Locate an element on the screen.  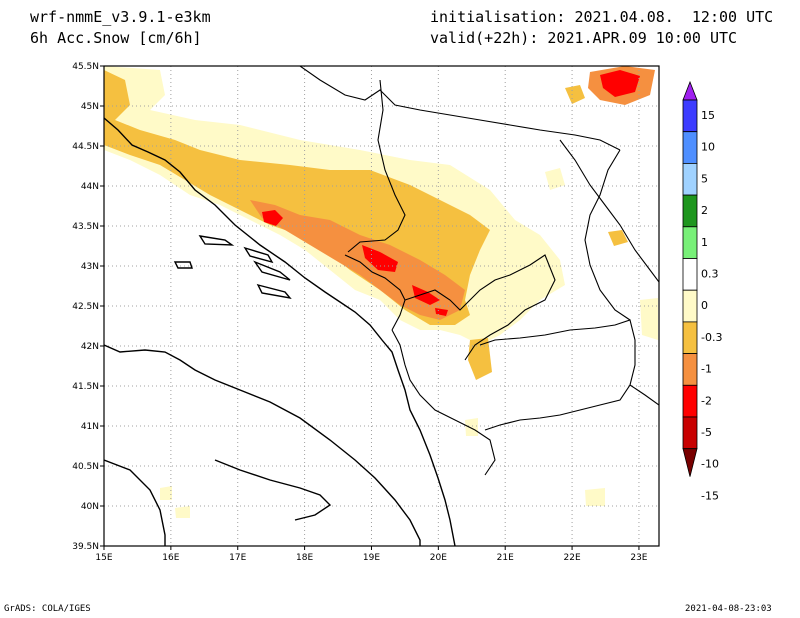
colorbar-label: -15 is located at coordinates (710, 495).